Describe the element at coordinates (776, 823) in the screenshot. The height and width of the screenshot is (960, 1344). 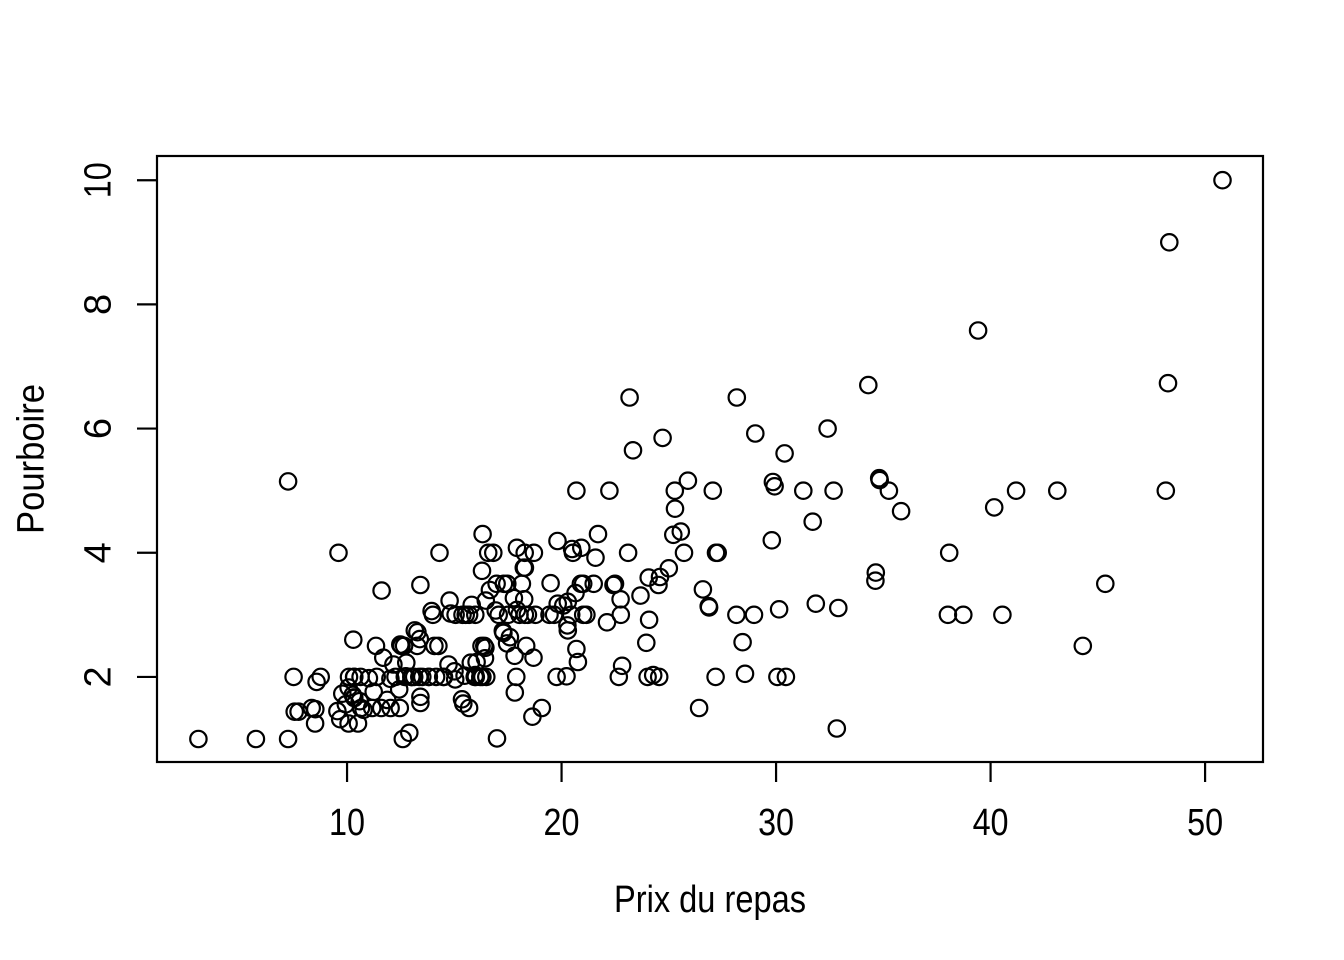
I see `x-tick-label: 30` at that location.